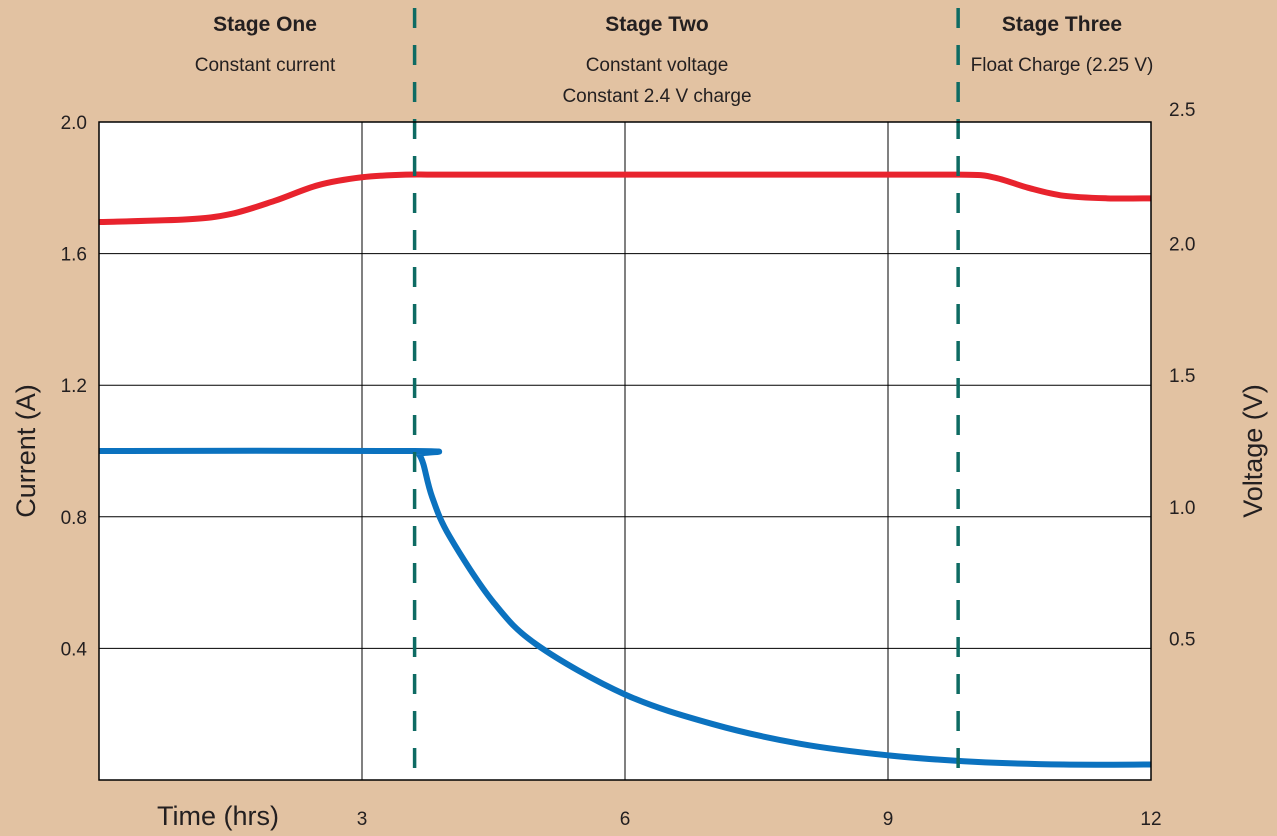  What do you see at coordinates (265, 65) in the screenshot?
I see `stage-description-label: Constant current` at bounding box center [265, 65].